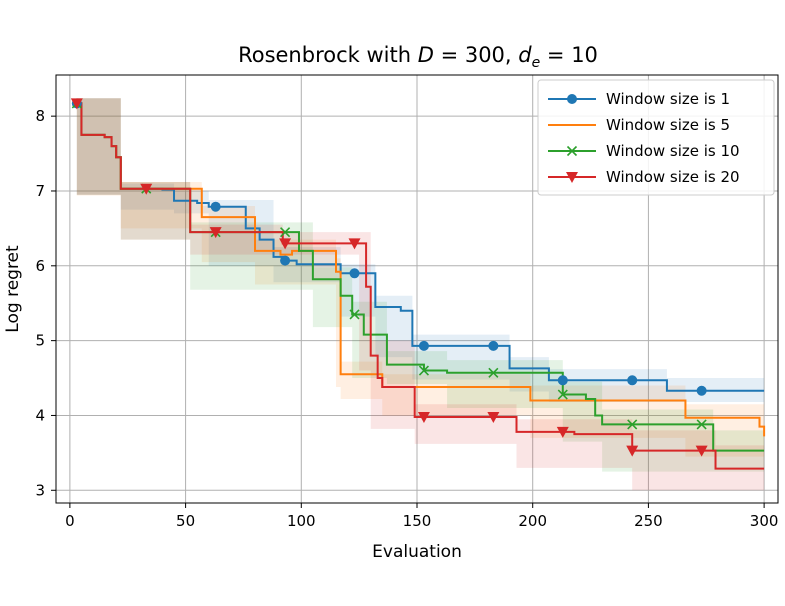 Image resolution: width=785 pixels, height=606 pixels. Describe the element at coordinates (40, 490) in the screenshot. I see `y-tick-label: 3` at that location.